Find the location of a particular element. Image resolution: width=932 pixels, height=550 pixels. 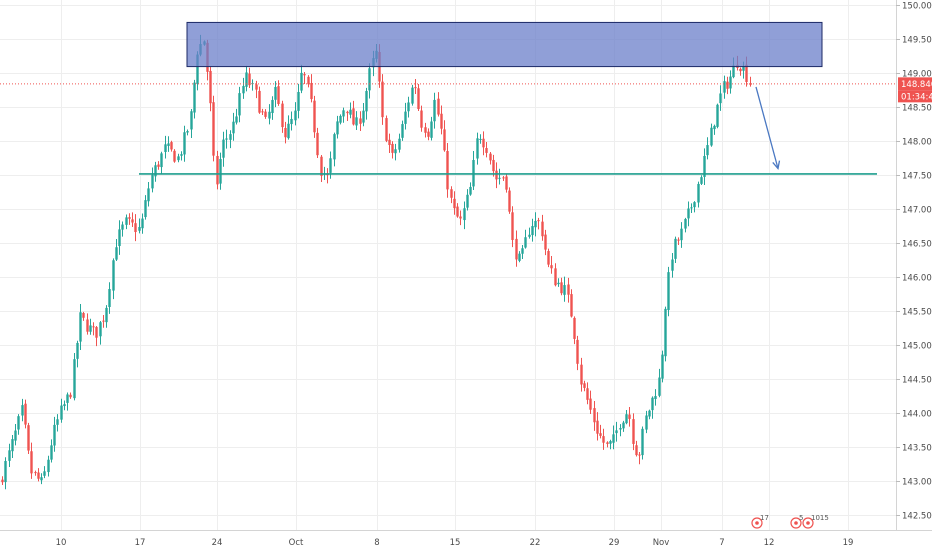

event-markers: 17 5 1015 is located at coordinates (790, 521).